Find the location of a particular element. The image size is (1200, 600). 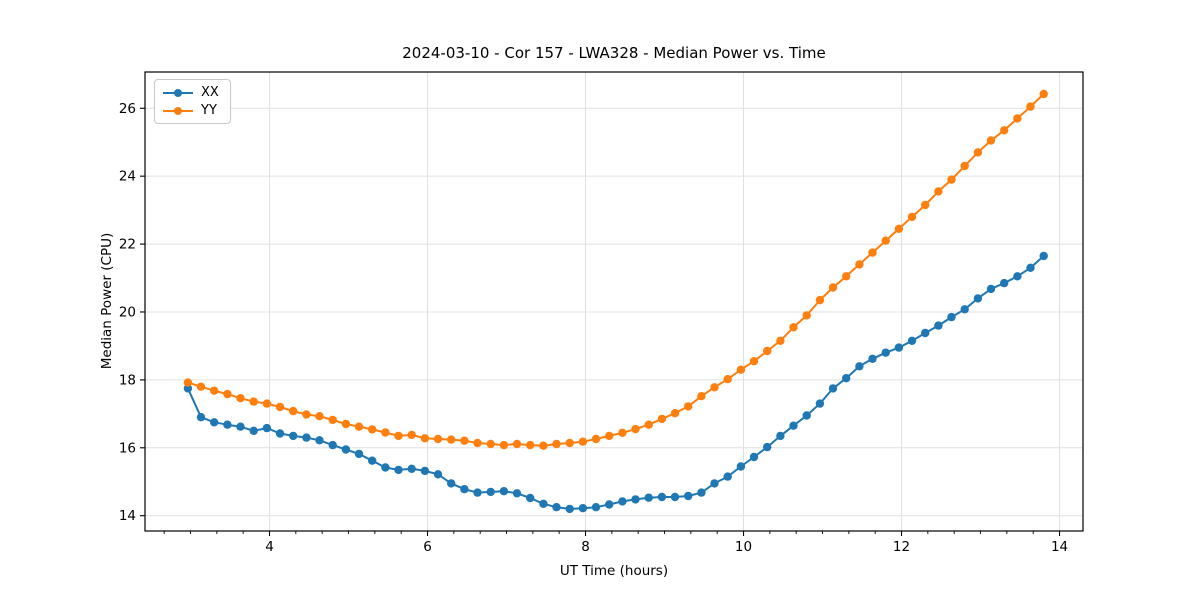

y-tick-label: 26 is located at coordinates (127, 109).